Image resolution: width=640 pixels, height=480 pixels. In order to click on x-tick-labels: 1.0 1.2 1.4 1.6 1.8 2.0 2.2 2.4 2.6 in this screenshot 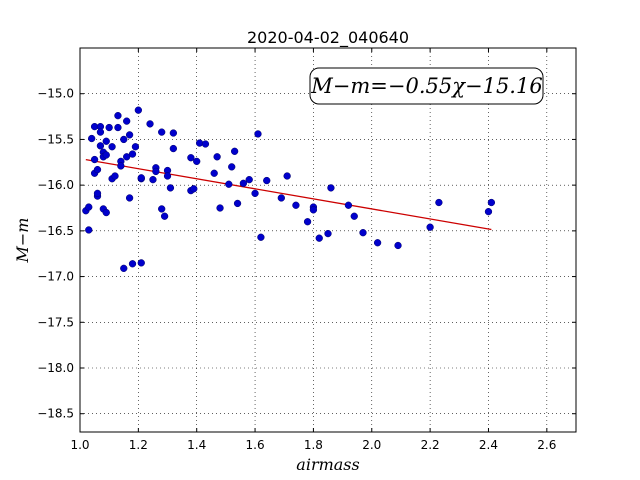, I will do `click(313, 445)`.